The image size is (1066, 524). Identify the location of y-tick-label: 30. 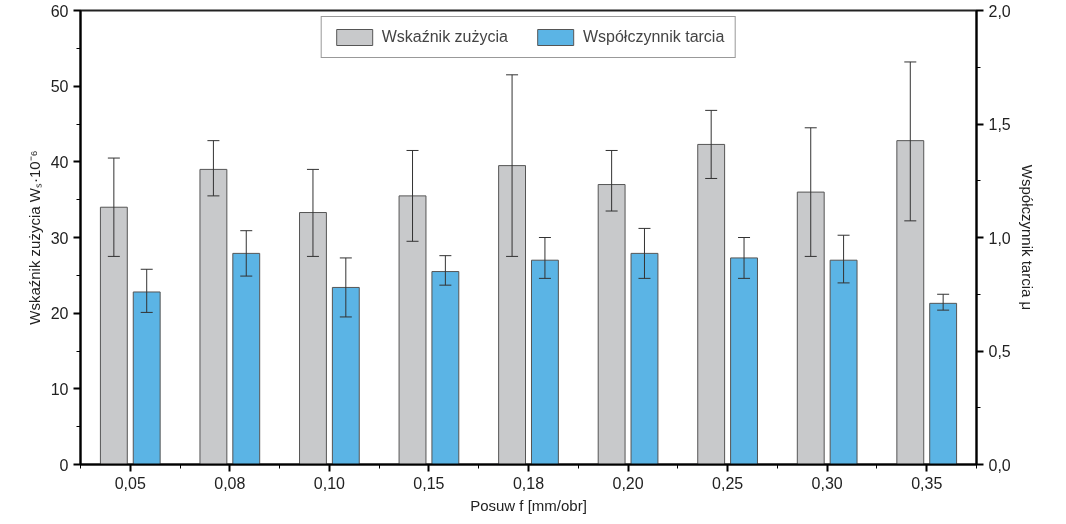
(59, 238).